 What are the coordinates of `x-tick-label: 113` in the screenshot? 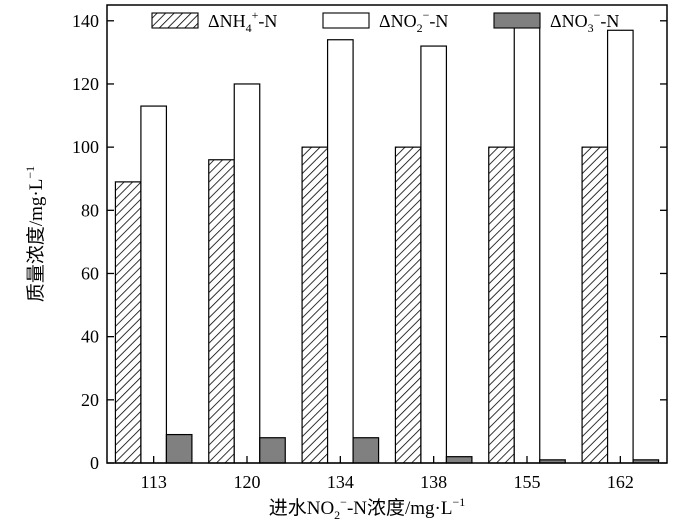 It's located at (153, 482).